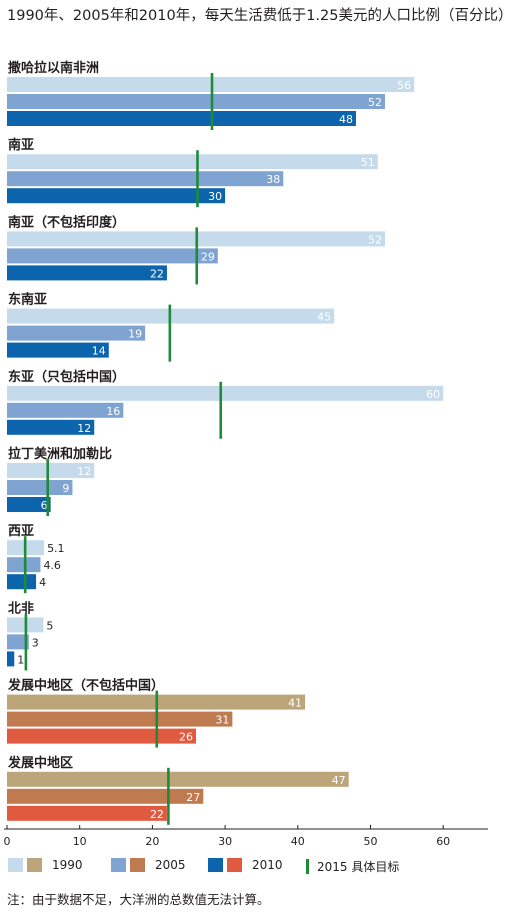  What do you see at coordinates (51, 470) in the screenshot?
I see `bar-5-1990` at bounding box center [51, 470].